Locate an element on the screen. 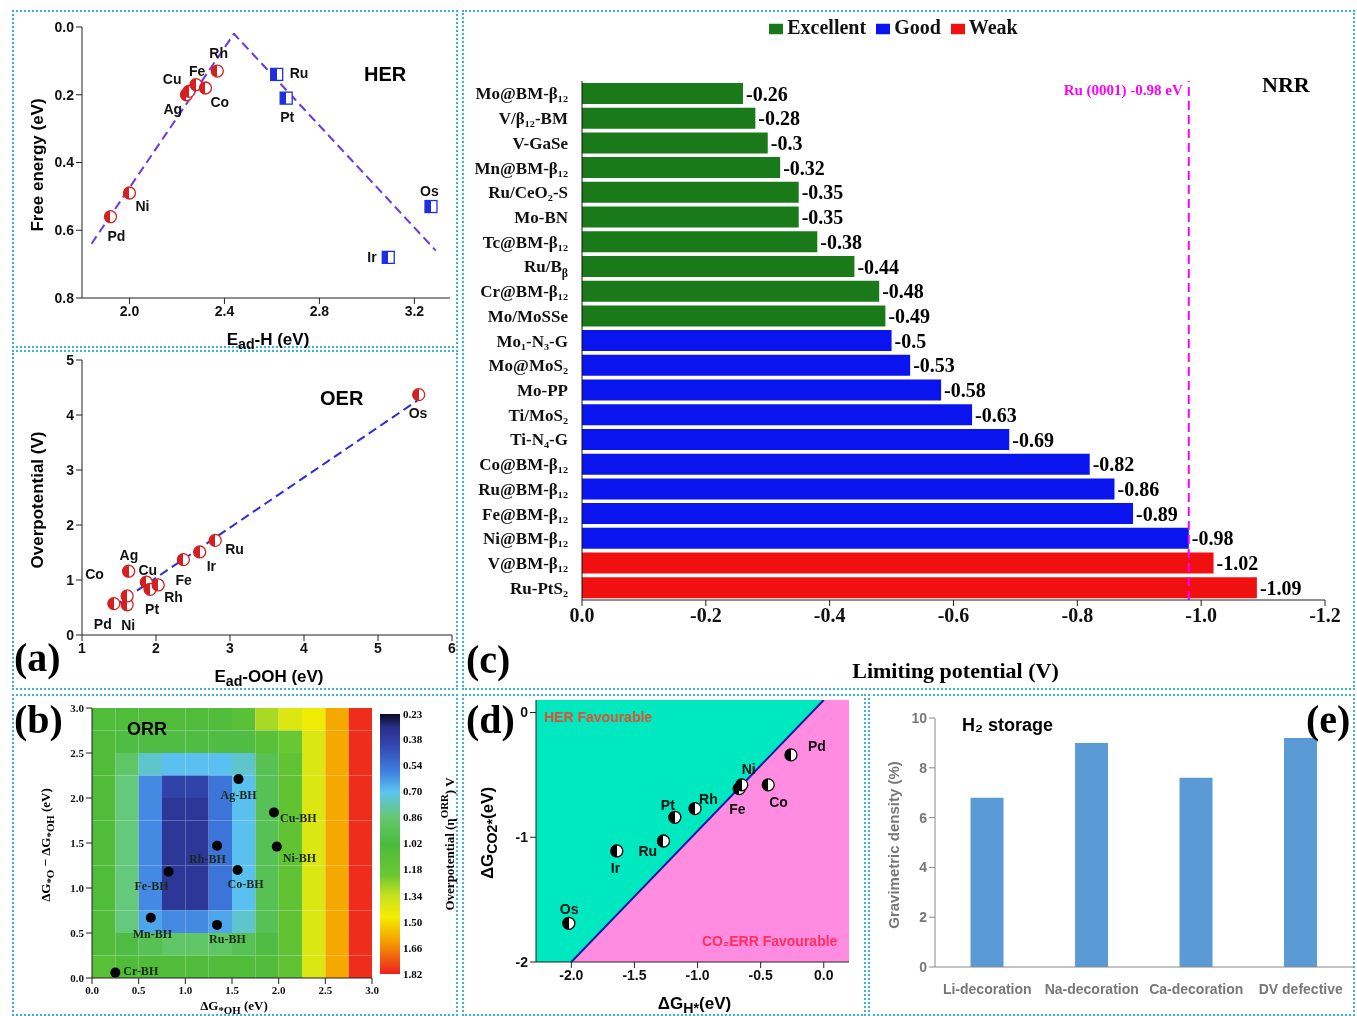 Image resolution: width=1357 pixels, height=1016 pixels. y-tick-label: -2 is located at coordinates (522, 961).